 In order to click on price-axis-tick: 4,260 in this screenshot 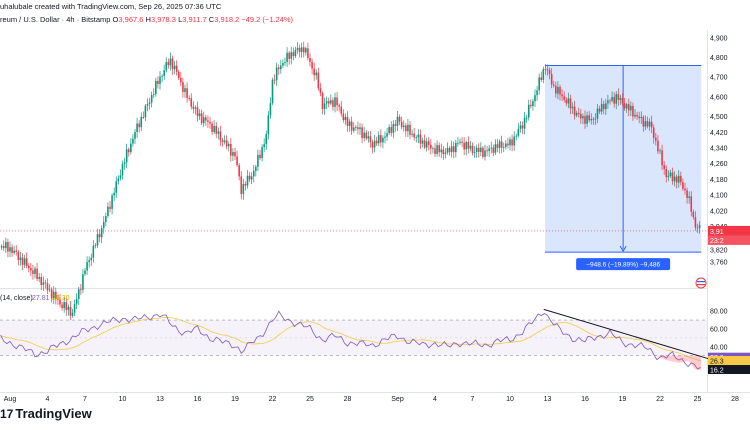, I will do `click(719, 164)`.